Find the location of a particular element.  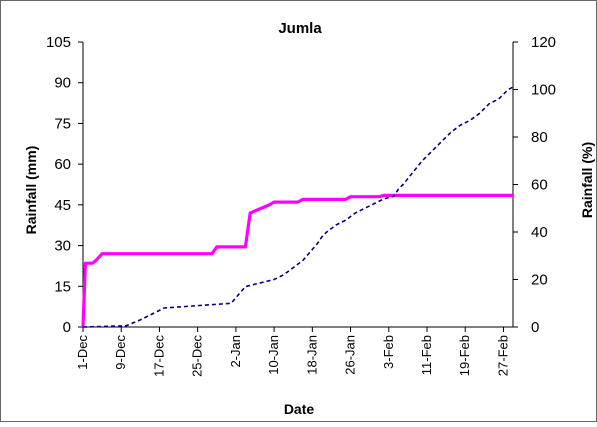

y-tick-label: 60 is located at coordinates (62, 164).